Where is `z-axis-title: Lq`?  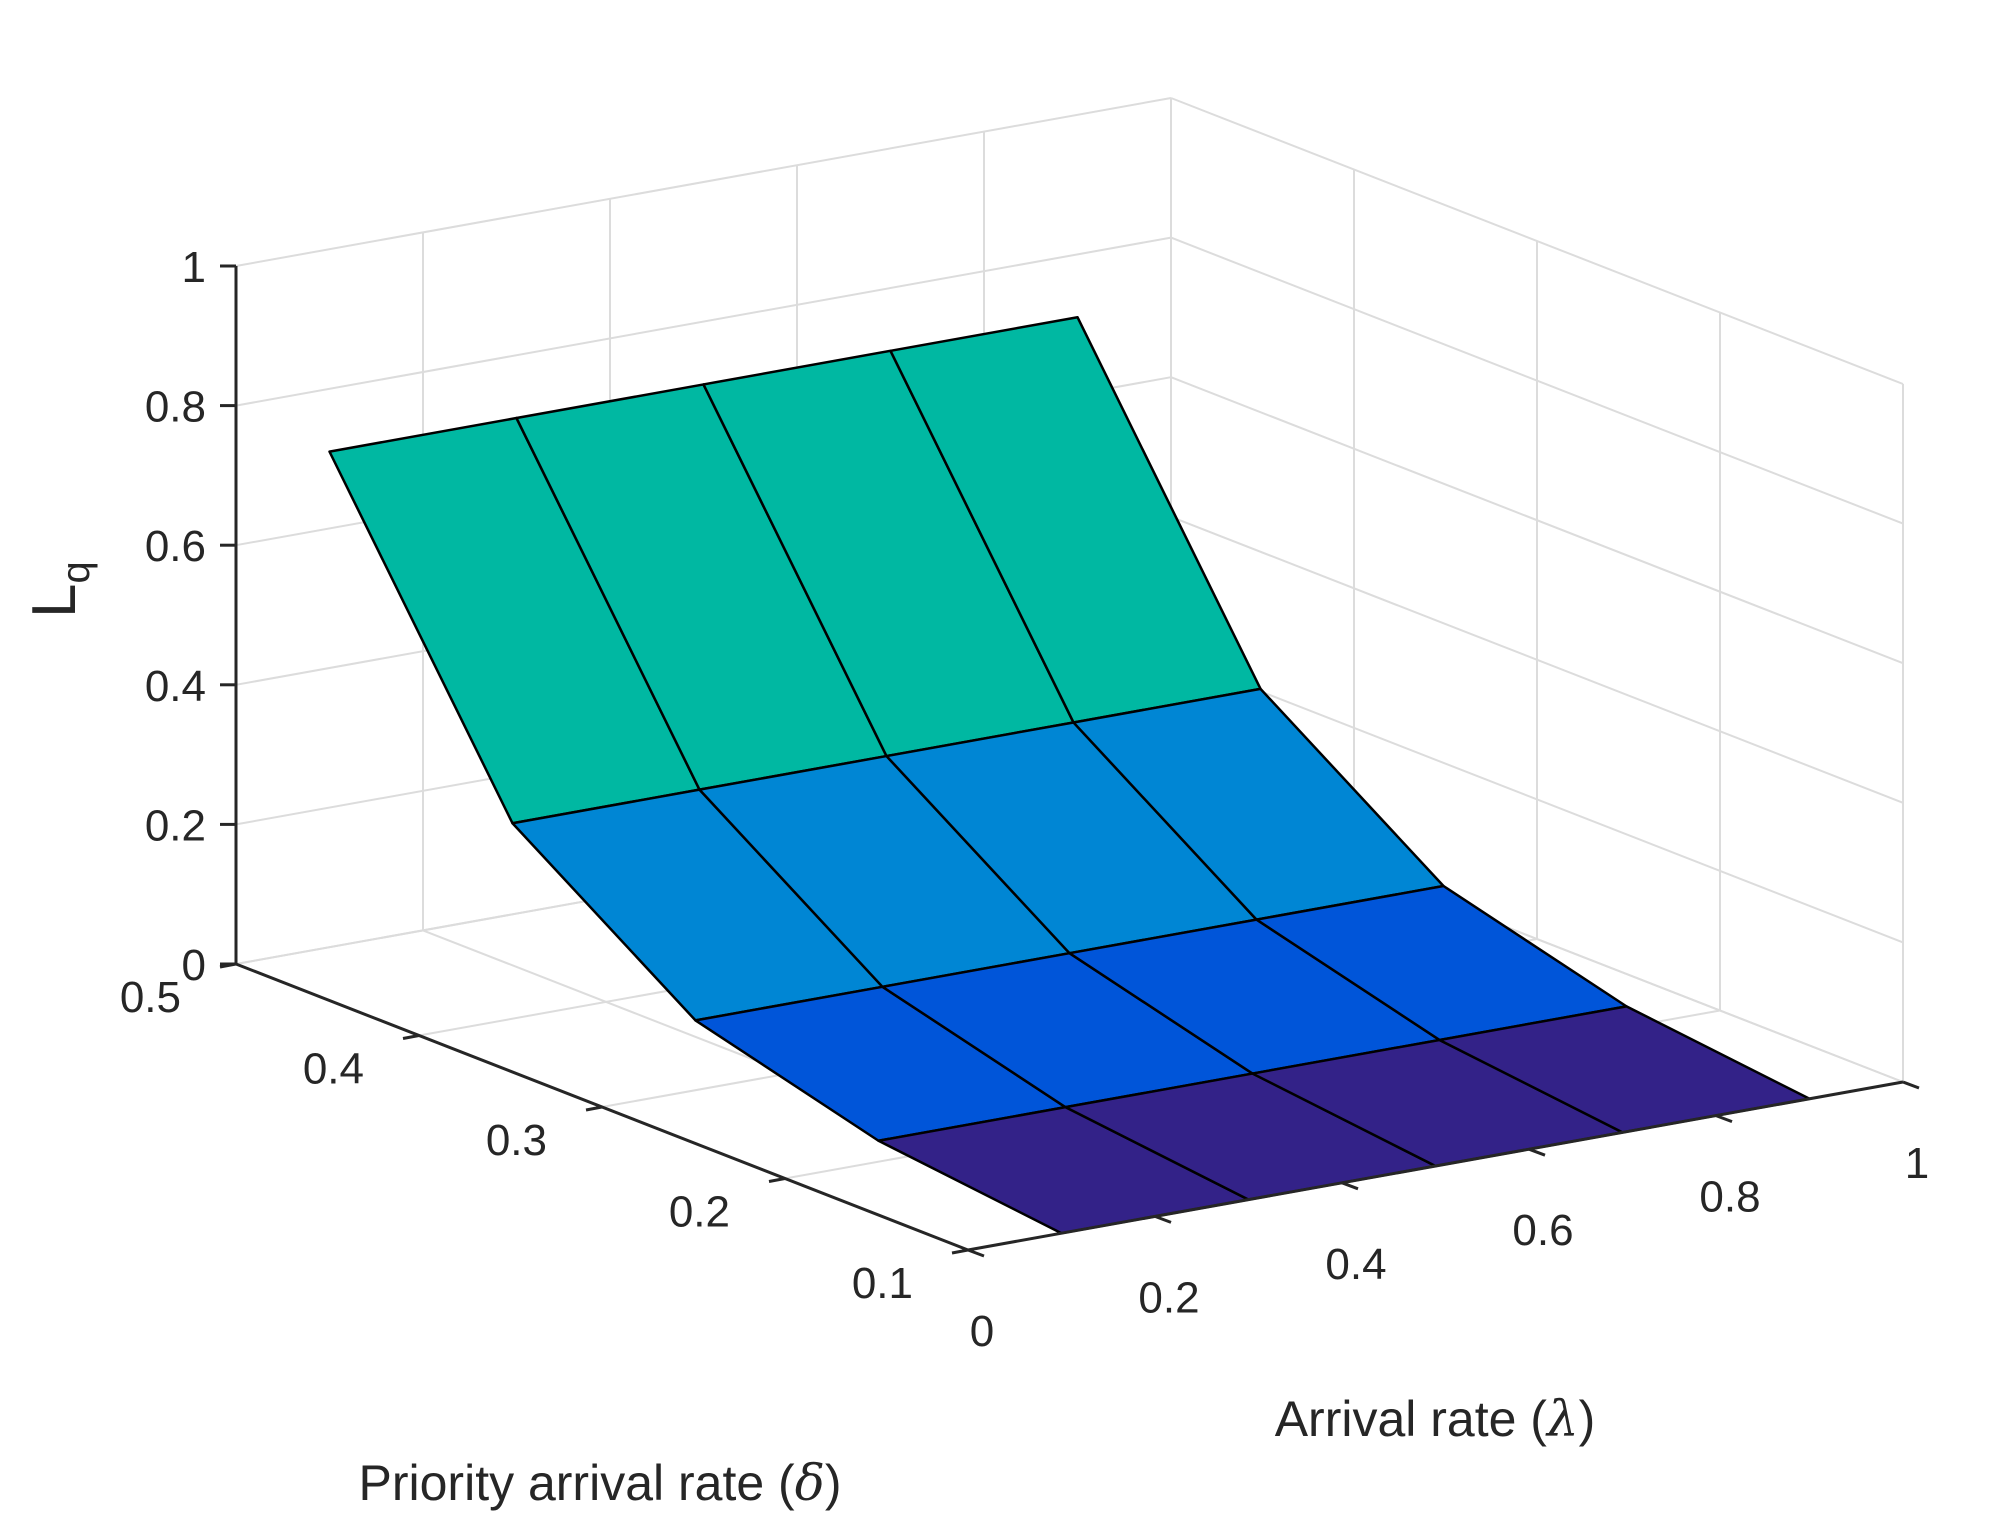
z-axis-title: Lq is located at coordinates (59, 589).